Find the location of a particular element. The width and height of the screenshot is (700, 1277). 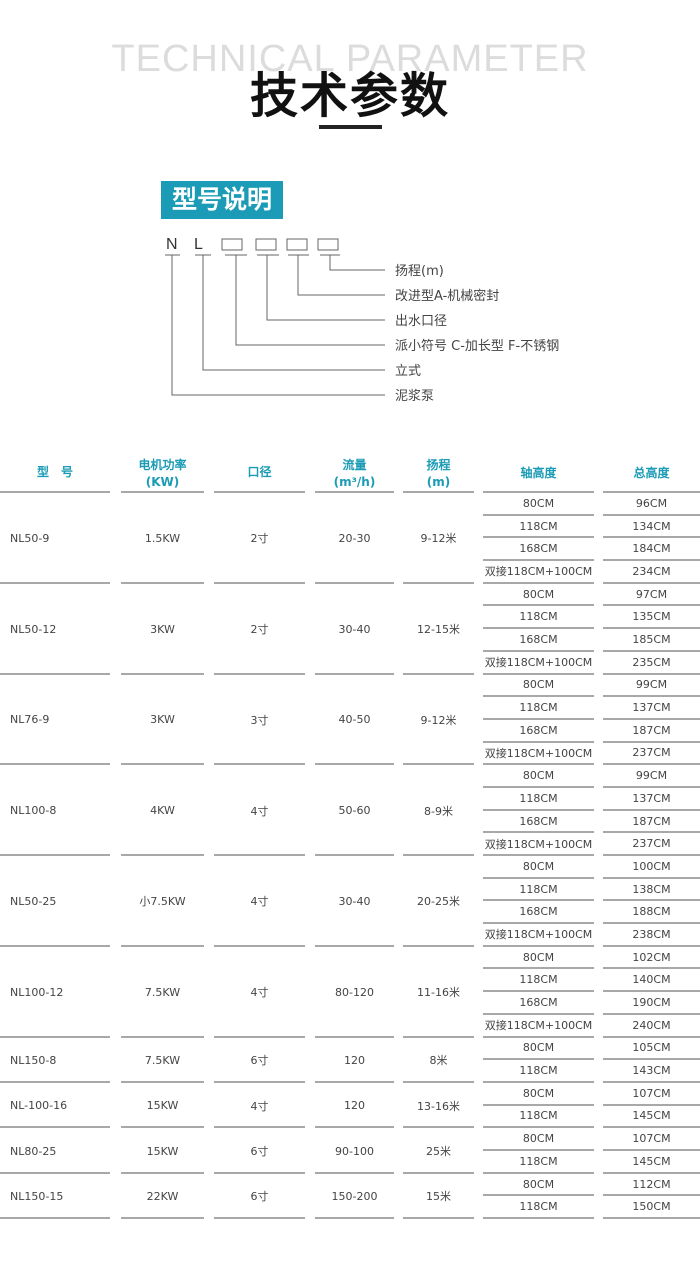

cell-model: NL76-9 is located at coordinates (30, 720).